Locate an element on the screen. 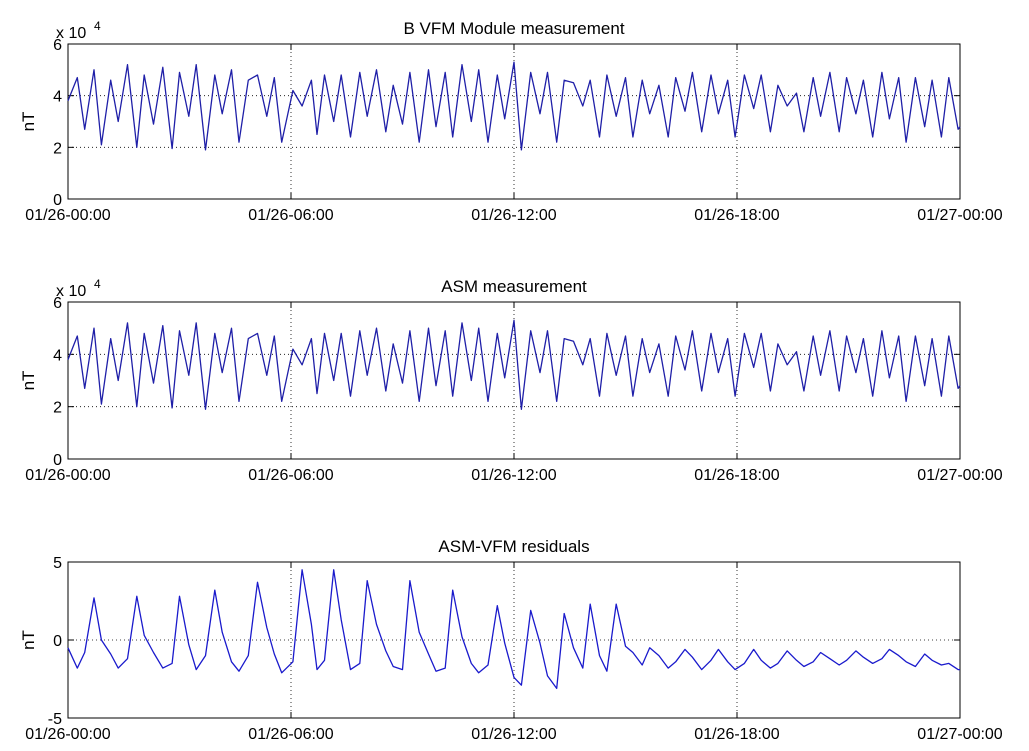  y-tick-label: -5 is located at coordinates (55, 719).